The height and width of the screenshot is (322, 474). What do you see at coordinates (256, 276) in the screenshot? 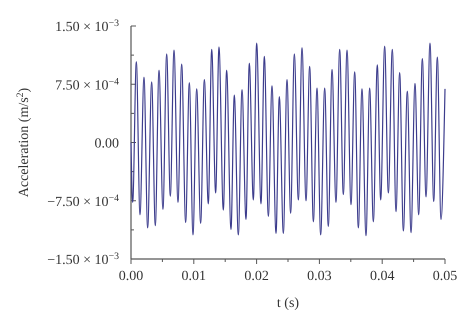
I see `x-tick-label: 0.02` at bounding box center [256, 276].